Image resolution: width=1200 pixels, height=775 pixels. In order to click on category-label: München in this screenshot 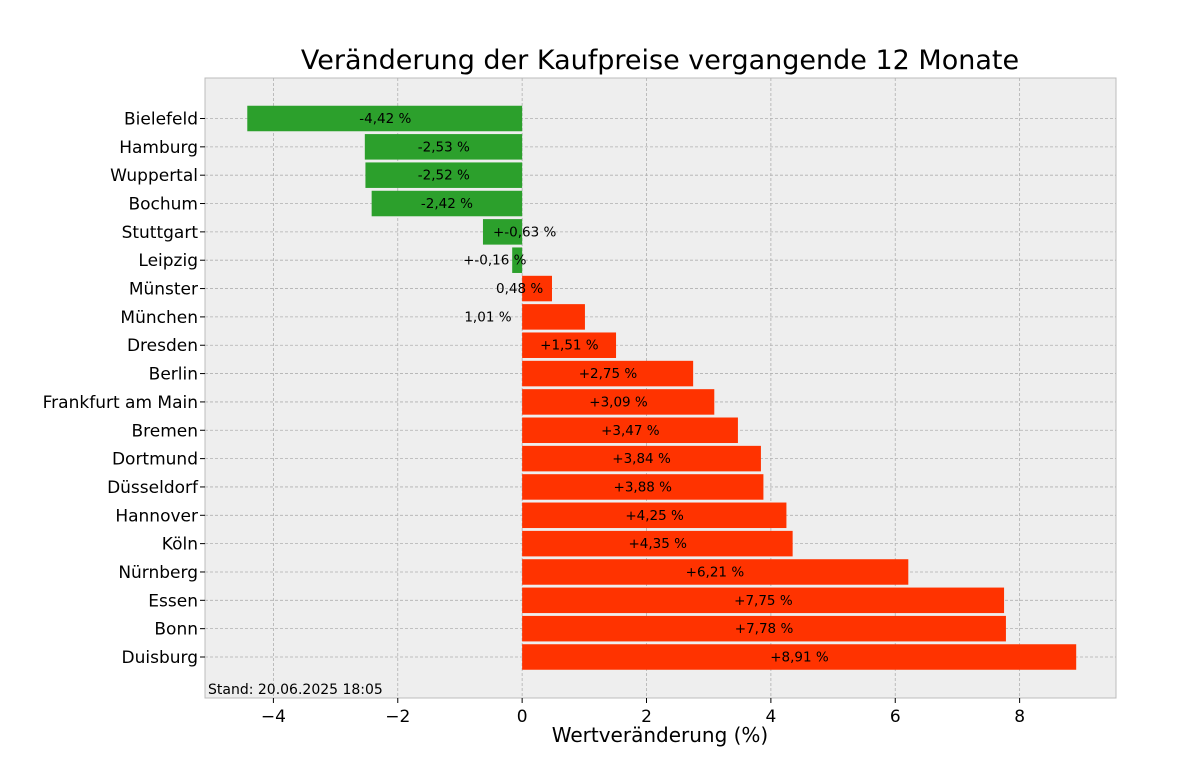, I will do `click(159, 318)`.